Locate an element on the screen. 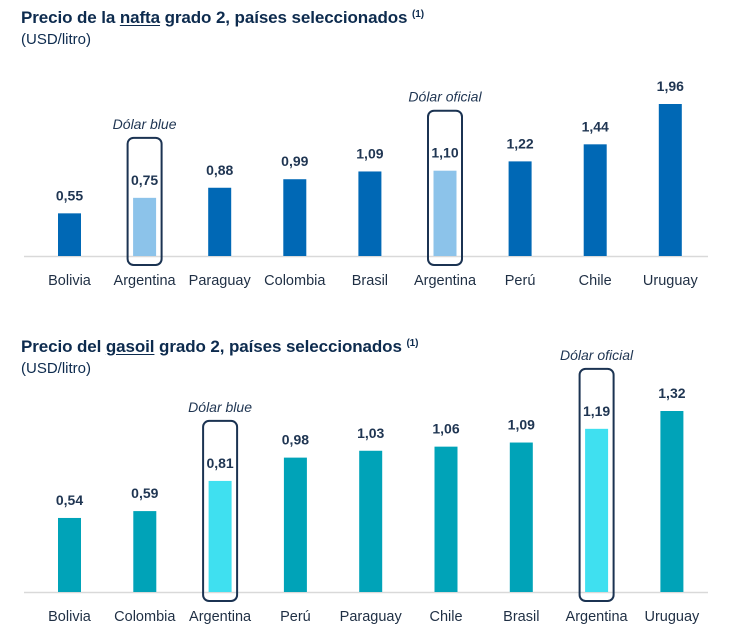 This screenshot has width=730, height=630. chart-2-unit: (USD/litro) is located at coordinates (56, 368).